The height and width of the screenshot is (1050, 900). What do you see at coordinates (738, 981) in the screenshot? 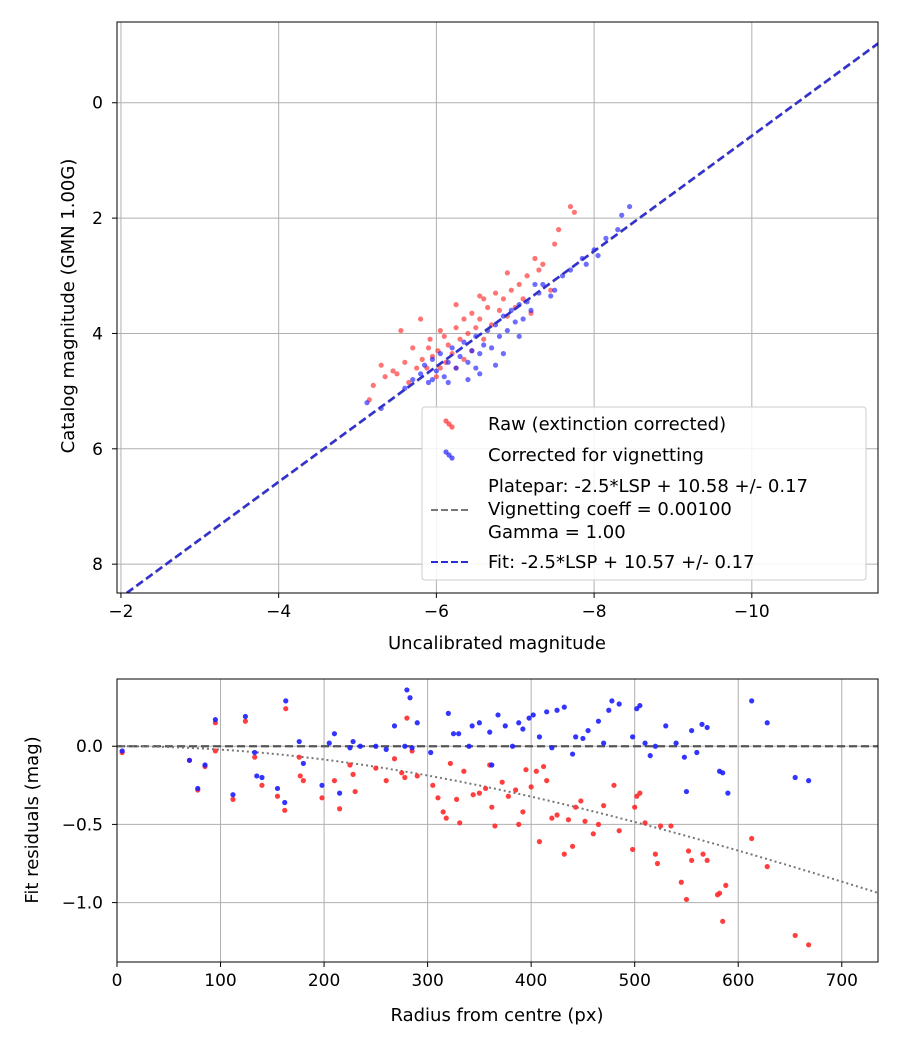
I see `bottom-x-tick-label: 600` at bounding box center [738, 981].